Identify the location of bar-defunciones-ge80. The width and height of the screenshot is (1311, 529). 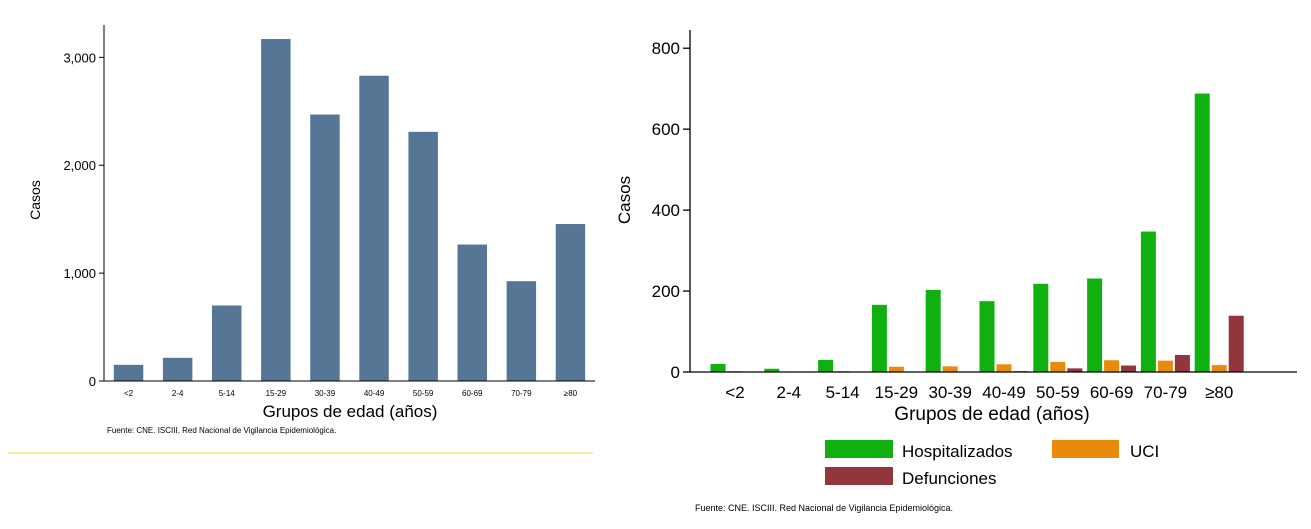
(1236, 343).